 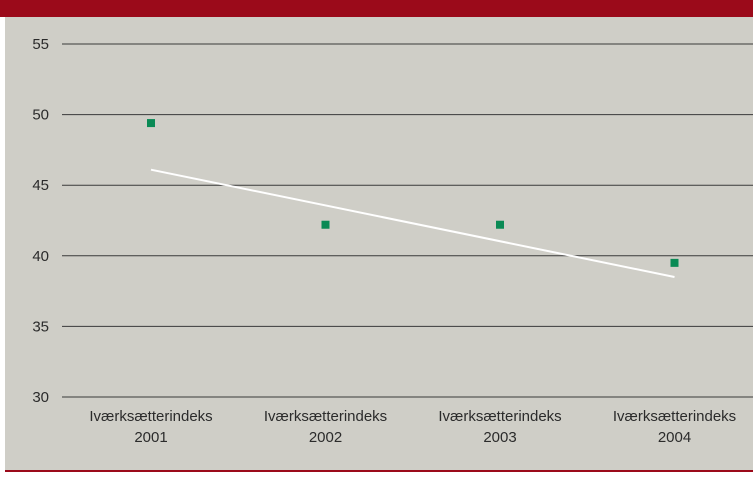 What do you see at coordinates (379, 471) in the screenshot?
I see `bottom-color-band` at bounding box center [379, 471].